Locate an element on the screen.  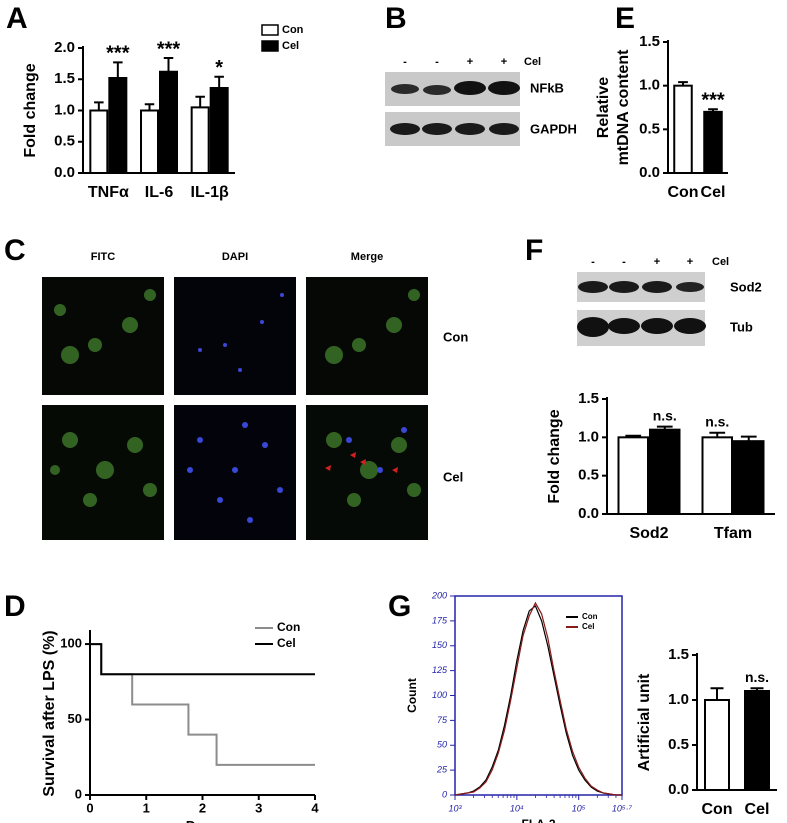
plot-frame is located at coordinates (538, 695).